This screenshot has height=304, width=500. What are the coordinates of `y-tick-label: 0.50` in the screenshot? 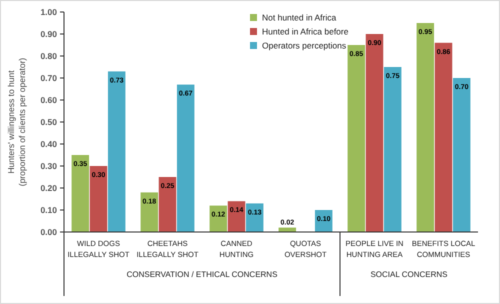 It's located at (49, 121).